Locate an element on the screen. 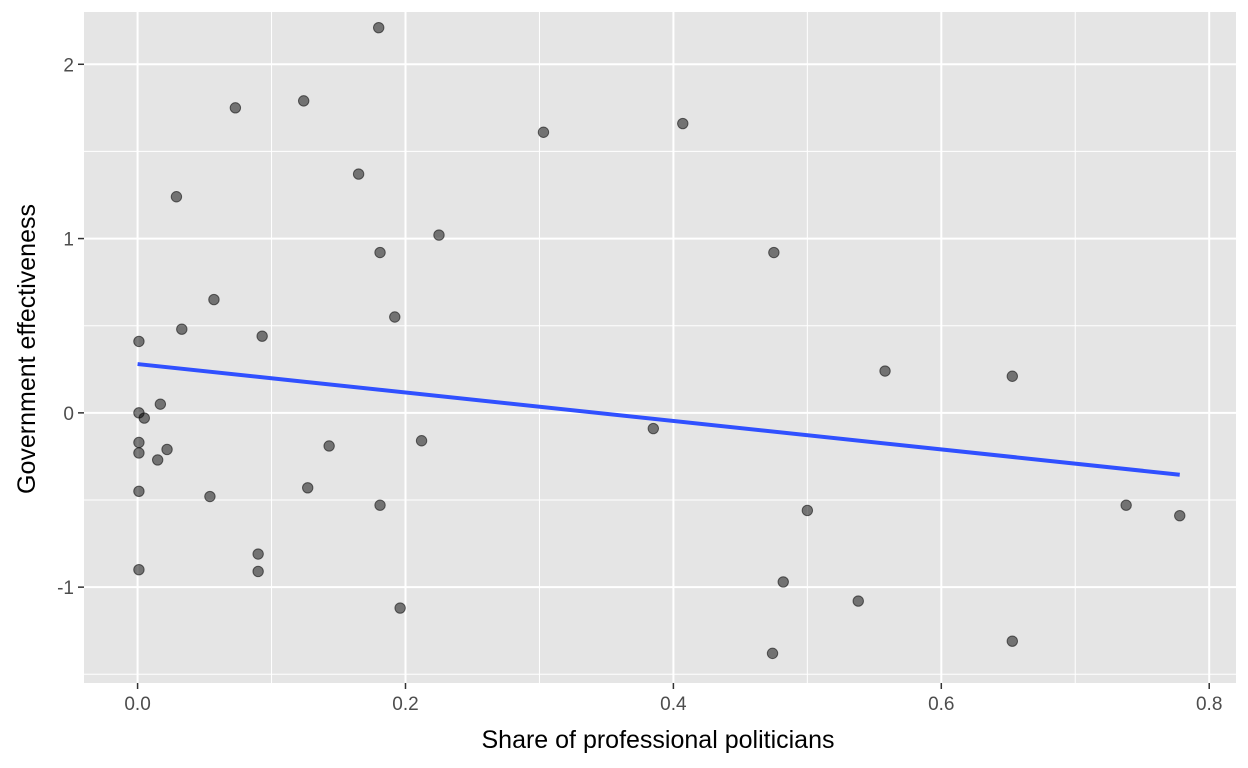  y-tick-label: 1 is located at coordinates (68, 240).